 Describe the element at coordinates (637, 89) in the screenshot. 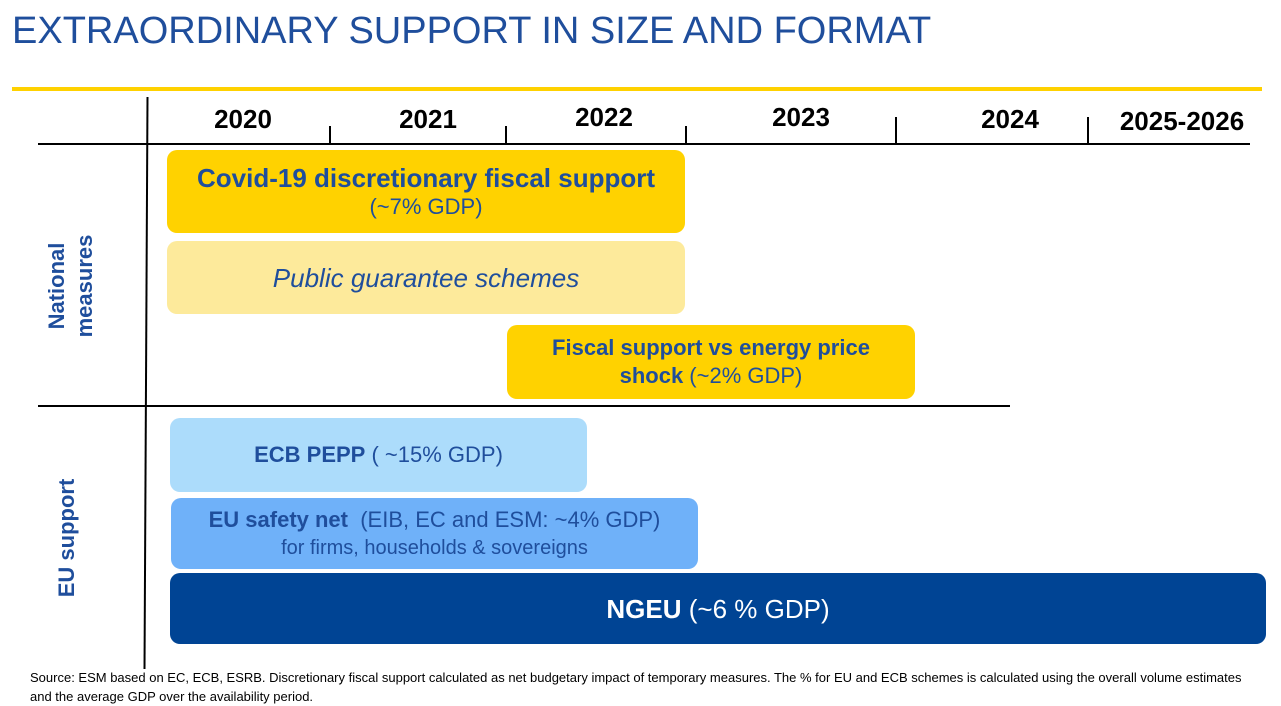

I see `title-underline` at that location.